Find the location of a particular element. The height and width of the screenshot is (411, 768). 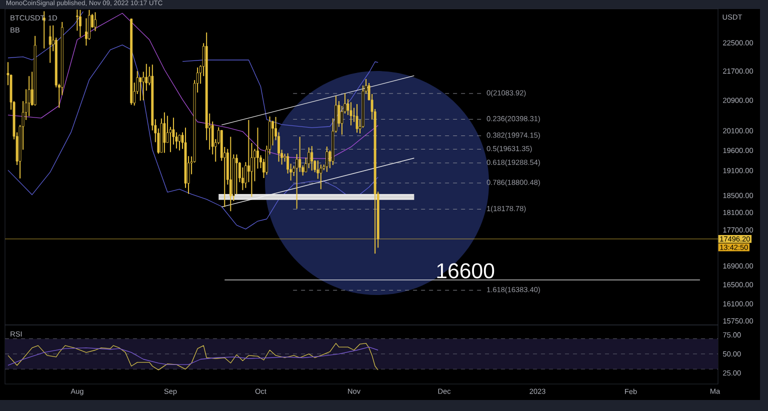

annotation: 16600 is located at coordinates (465, 270).